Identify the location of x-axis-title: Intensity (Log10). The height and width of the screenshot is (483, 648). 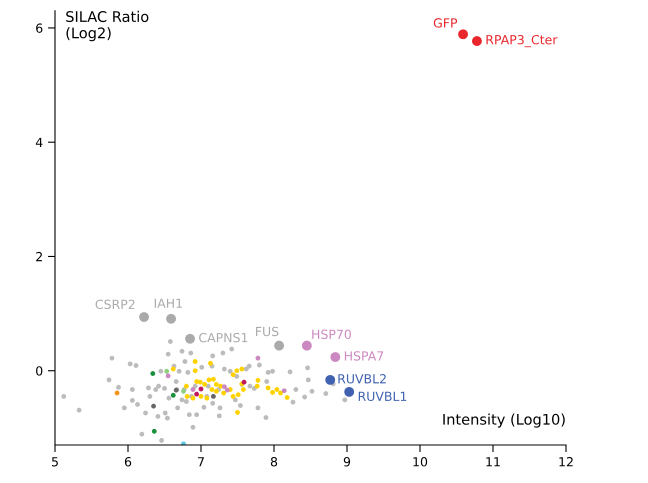
(504, 421).